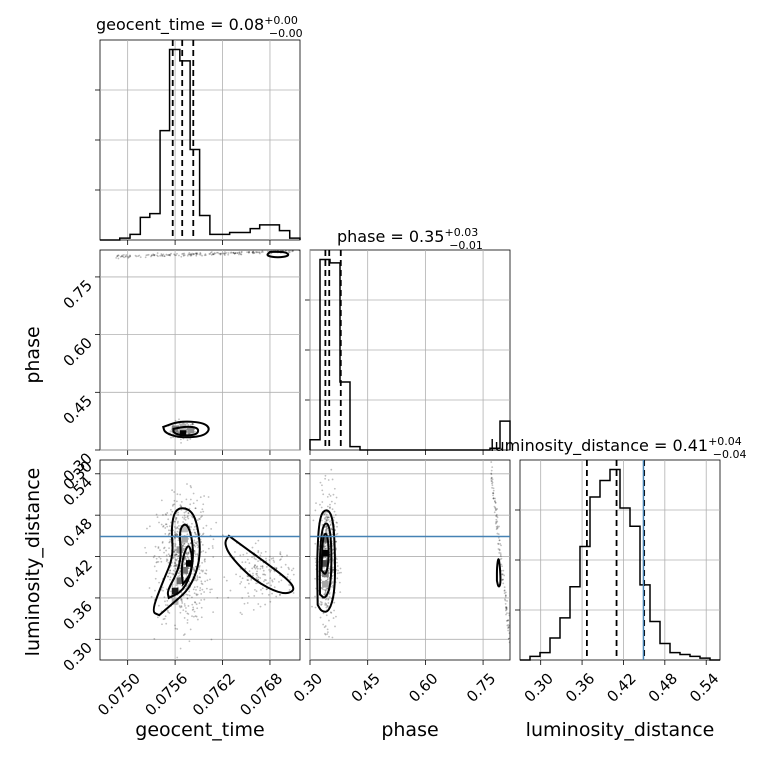 This screenshot has width=760, height=760. Describe the element at coordinates (704, 688) in the screenshot. I see `tick-label-x: 0.54` at that location.